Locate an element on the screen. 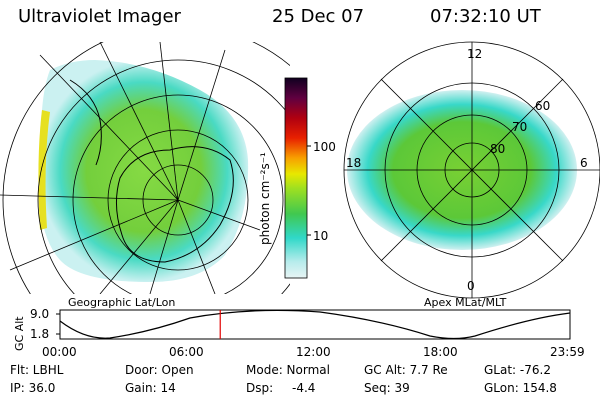 This screenshot has height=400, width=600. apex-lat-70: 70 is located at coordinates (519, 127).